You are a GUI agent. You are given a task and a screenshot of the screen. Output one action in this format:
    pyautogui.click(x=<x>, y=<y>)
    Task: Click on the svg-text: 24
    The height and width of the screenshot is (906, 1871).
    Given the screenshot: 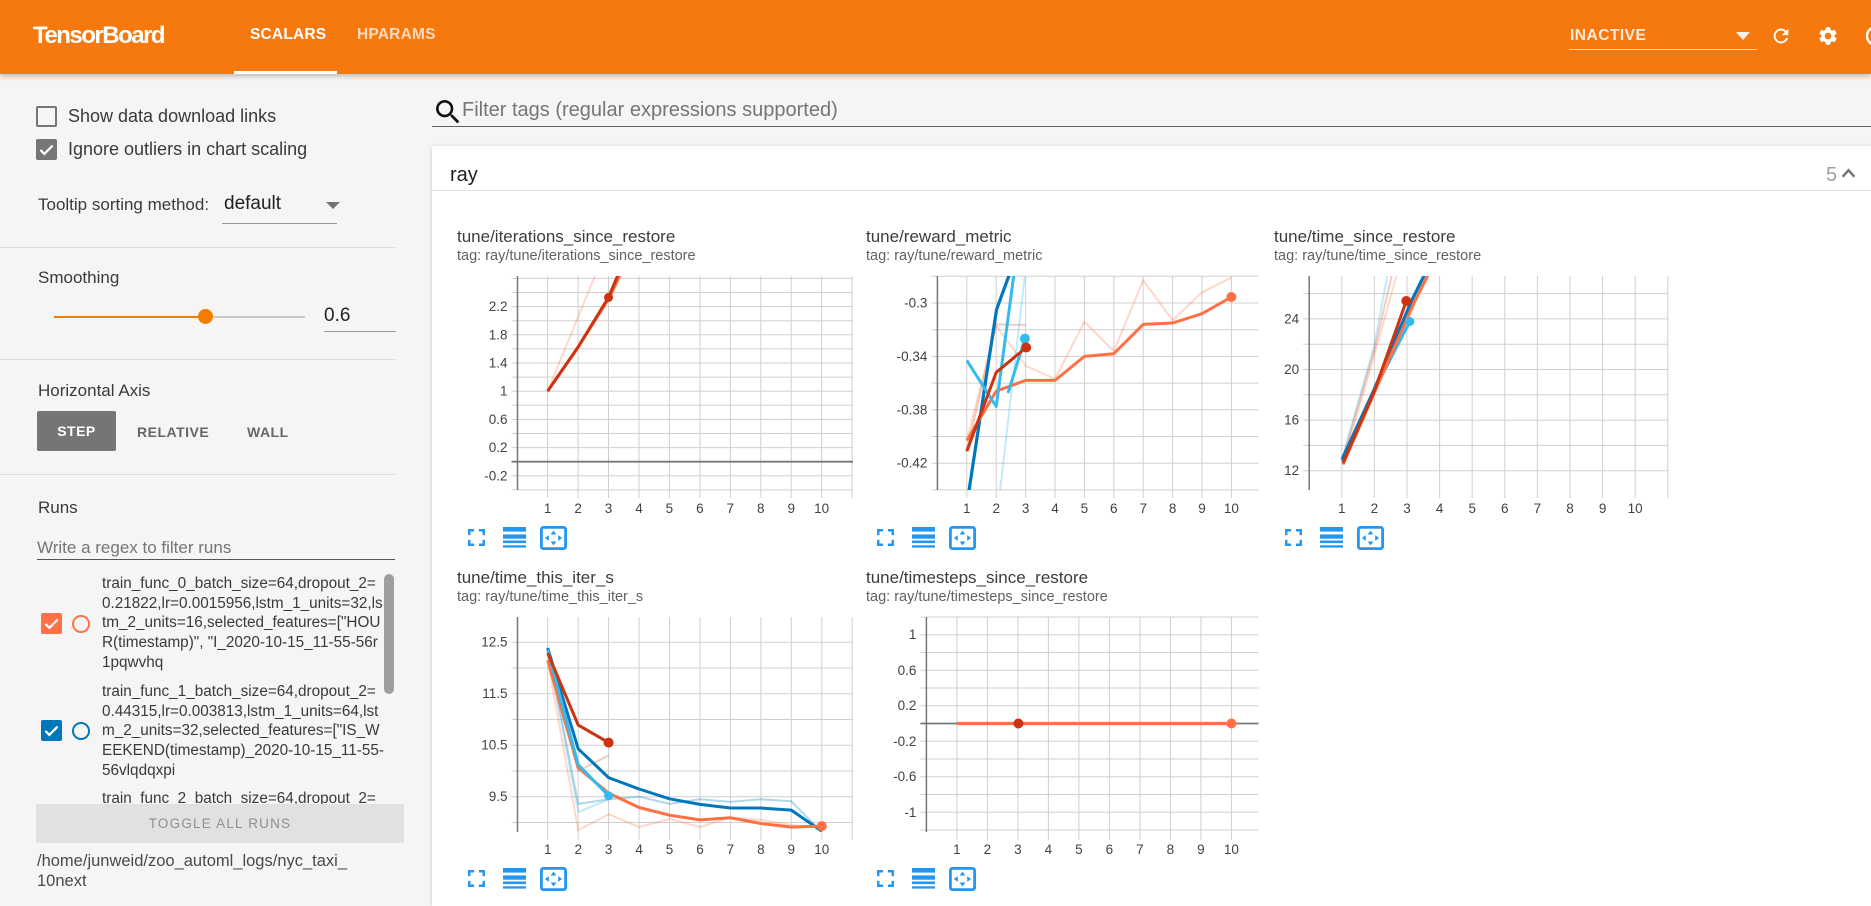 What is the action you would take?
    pyautogui.click(x=1292, y=318)
    